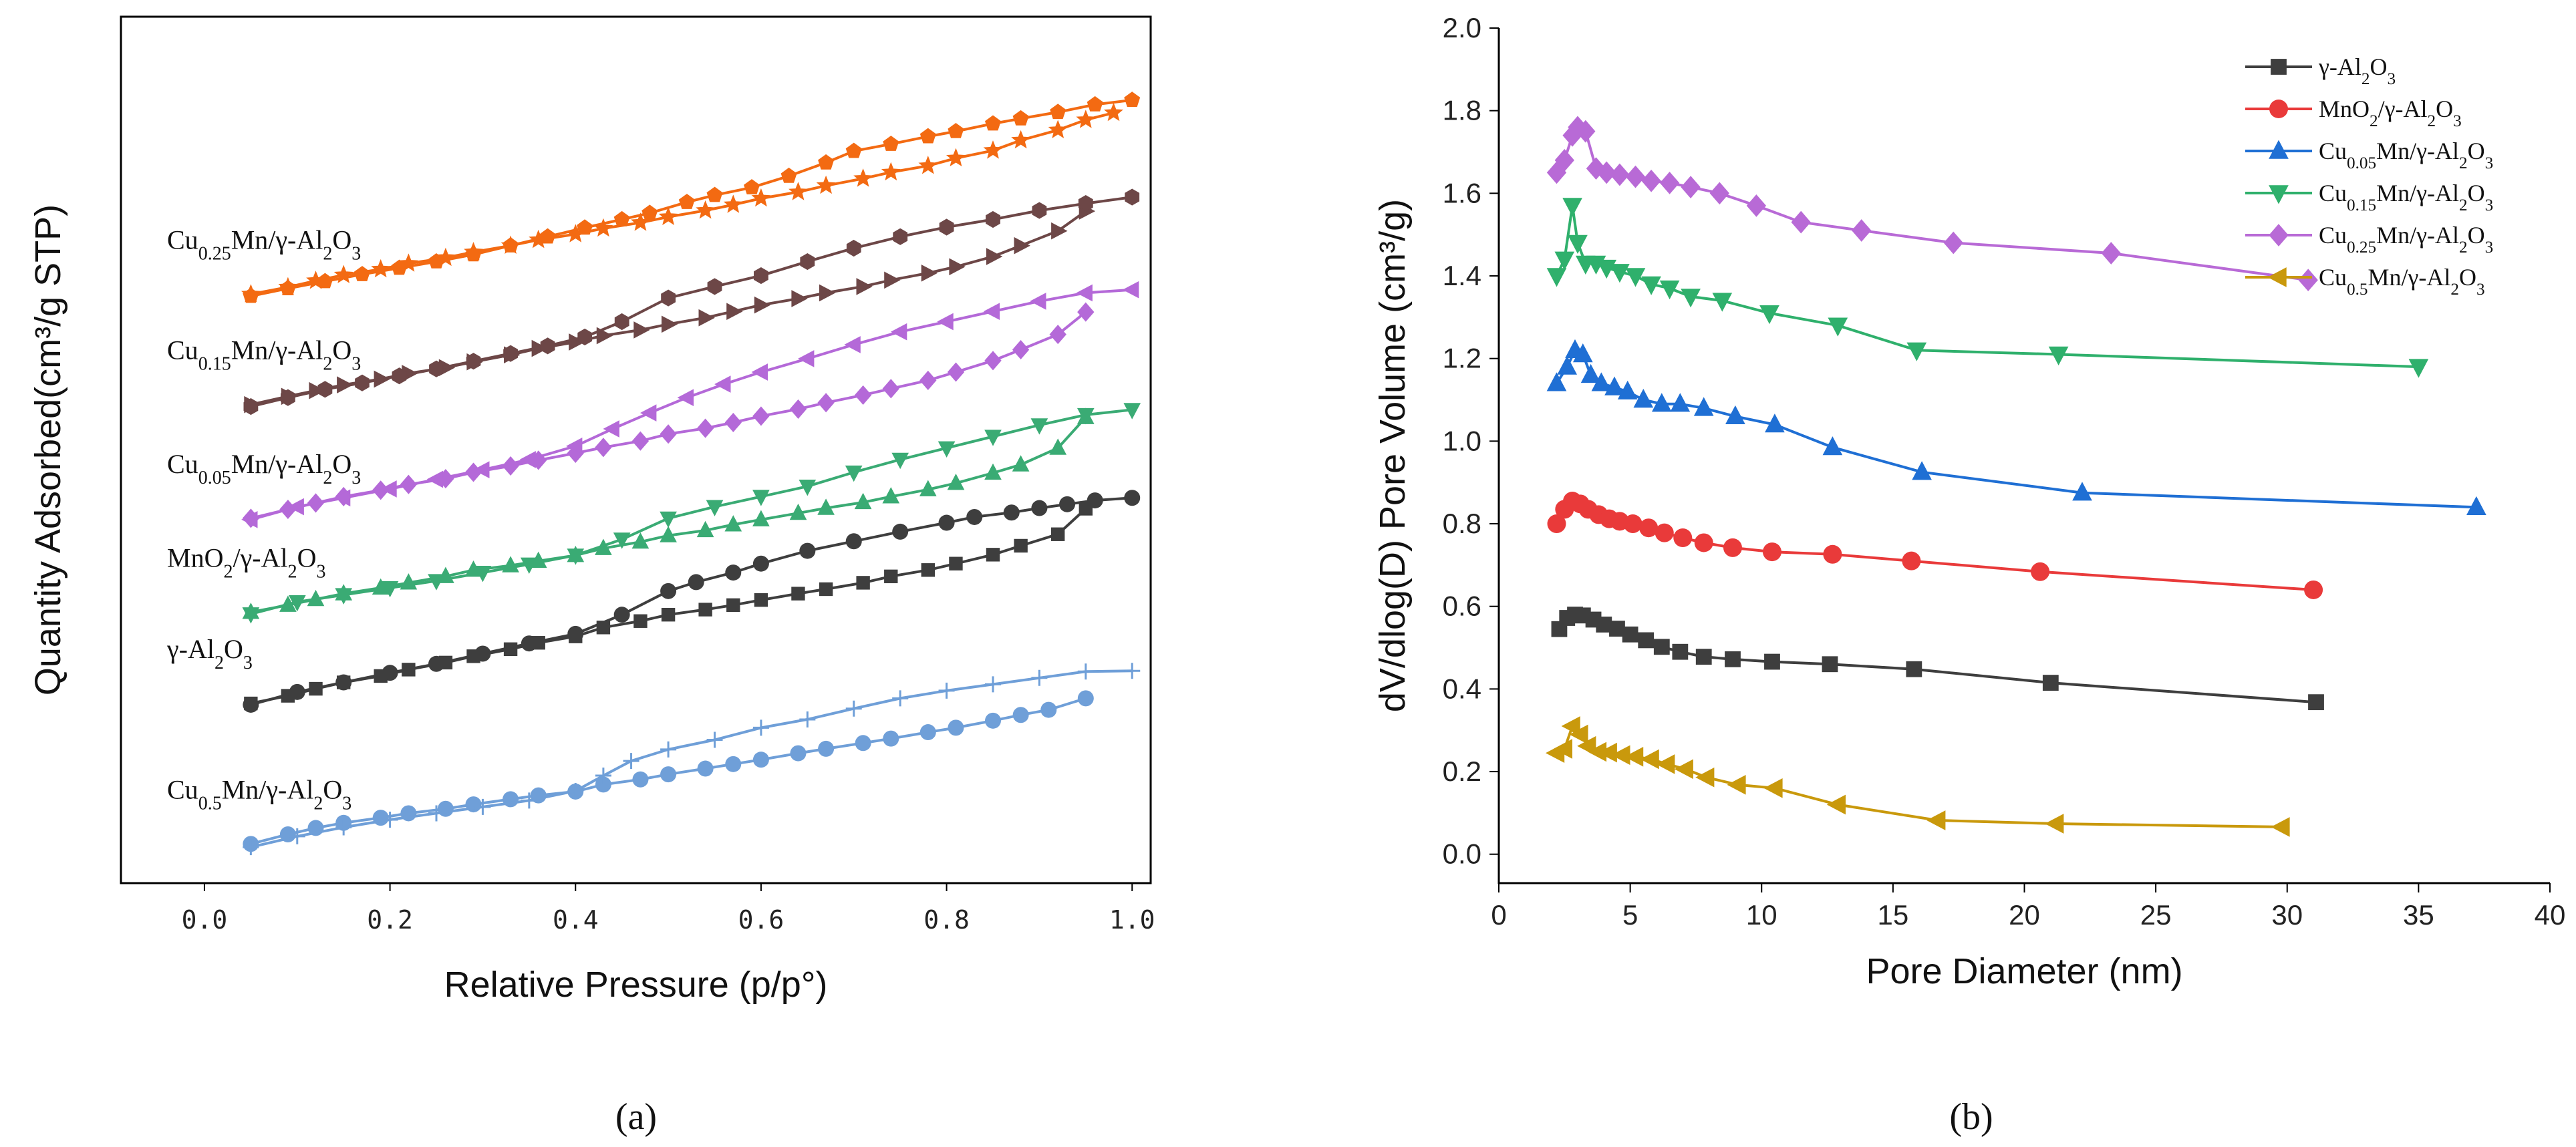  What do you see at coordinates (576, 920) in the screenshot?
I see `panel-a-xtick-label: 0.4` at bounding box center [576, 920].